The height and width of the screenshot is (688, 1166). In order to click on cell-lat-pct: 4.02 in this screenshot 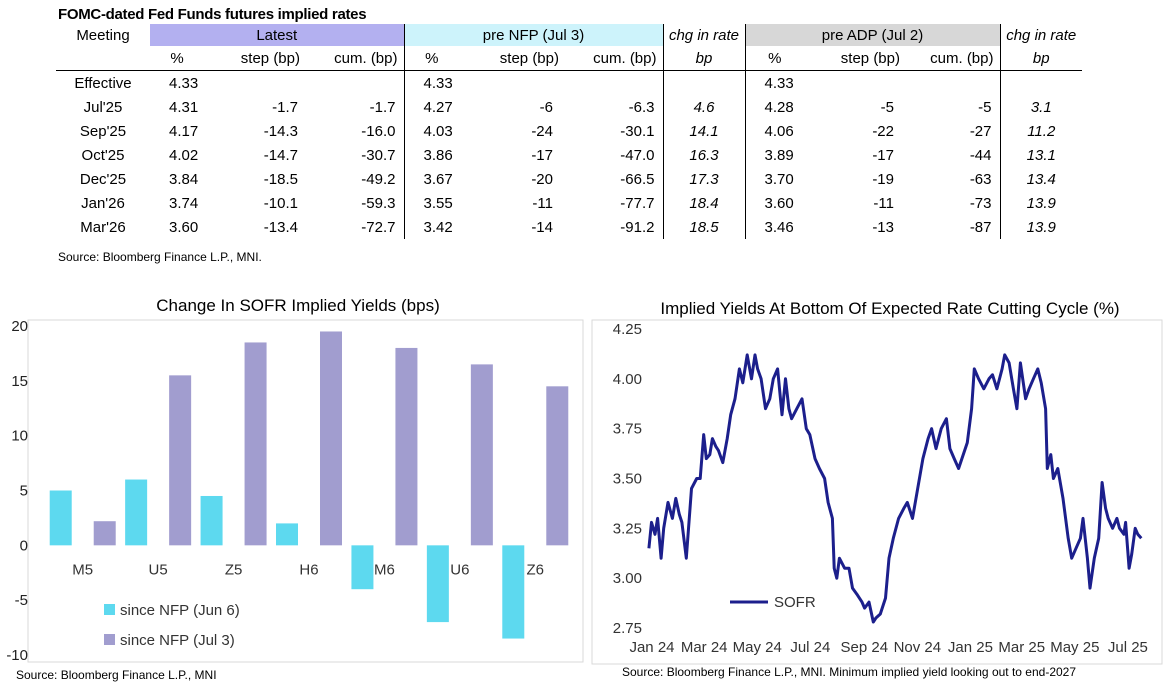, I will do `click(184, 155)`.